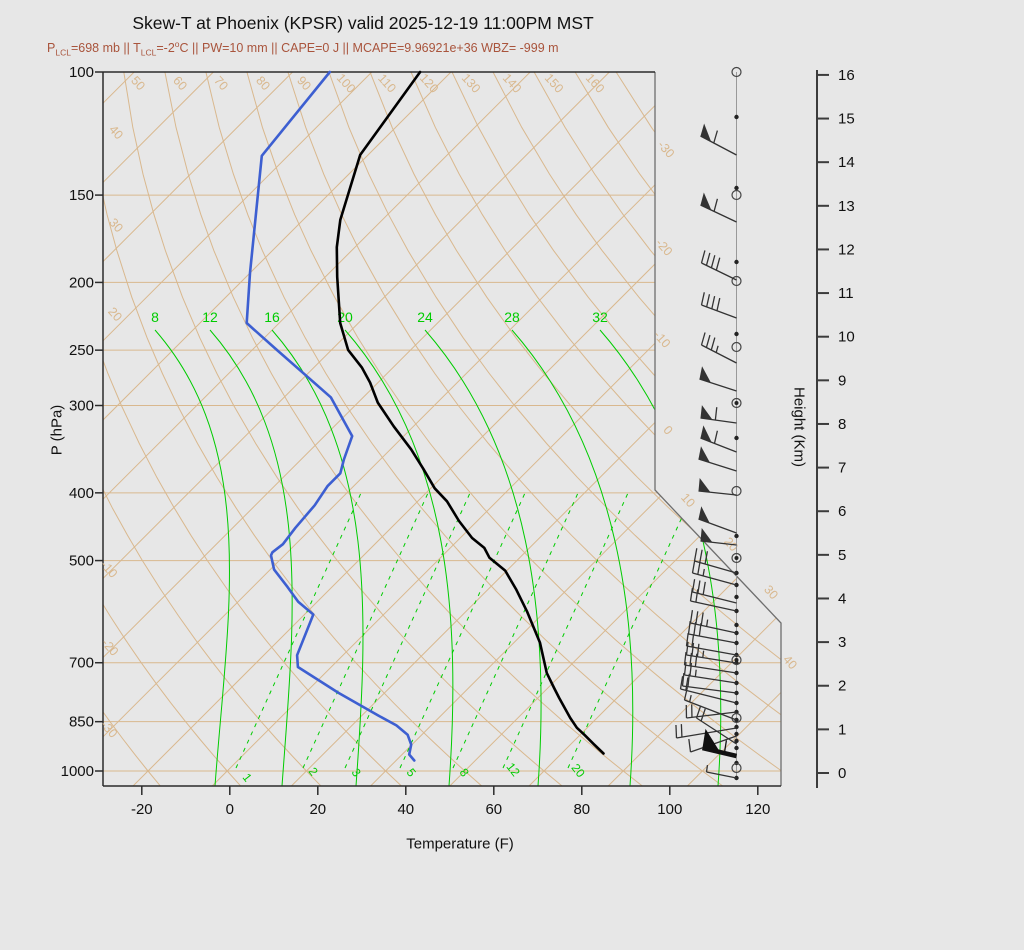  What do you see at coordinates (165, 48) in the screenshot?
I see `subtitle-seg: =-2` at bounding box center [165, 48].